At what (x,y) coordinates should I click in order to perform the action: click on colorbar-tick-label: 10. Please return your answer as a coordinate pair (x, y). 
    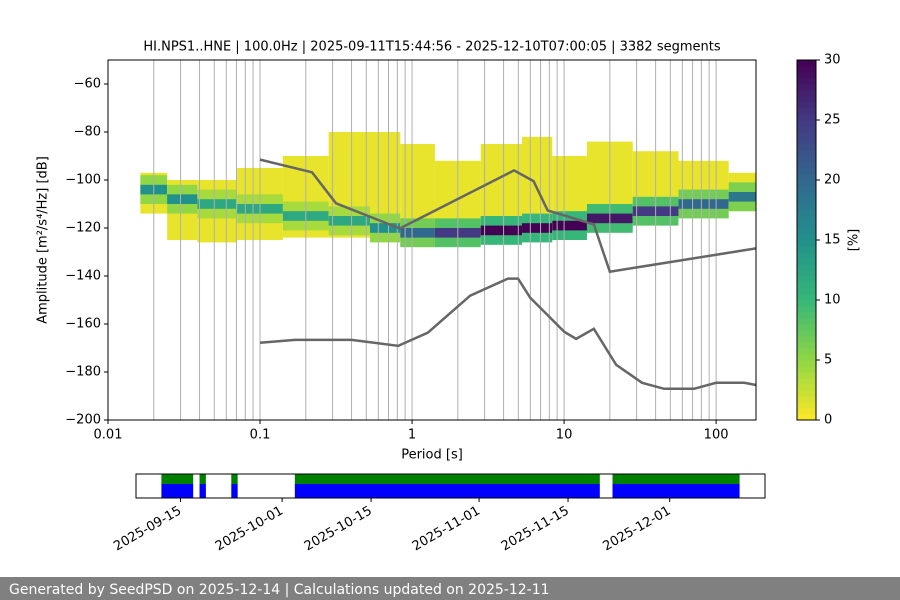
    Looking at the image, I should click on (832, 300).